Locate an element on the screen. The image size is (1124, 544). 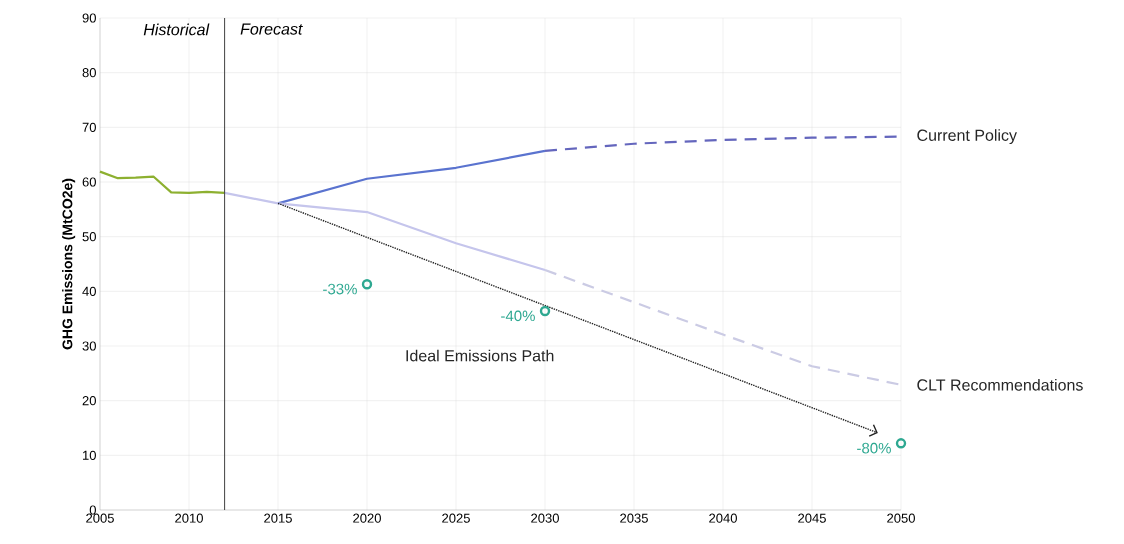
y-tick-label: 30 is located at coordinates (89, 346).